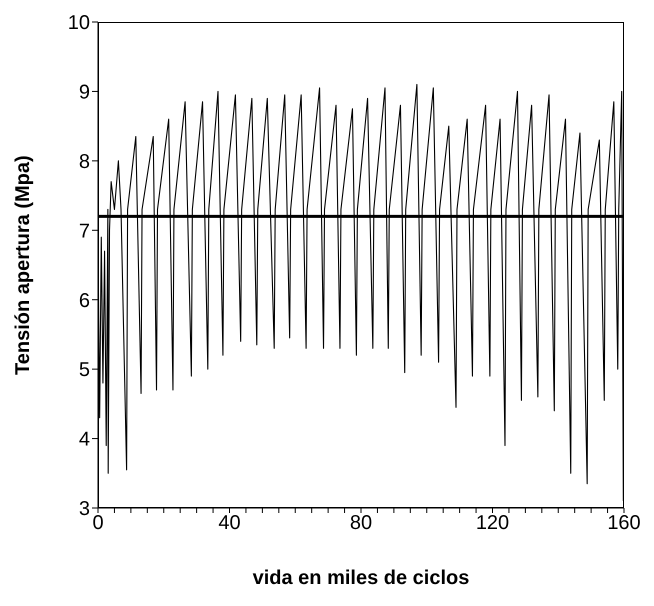 The width and height of the screenshot is (654, 606). I want to click on y-tick-label: 8, so click(84, 161).